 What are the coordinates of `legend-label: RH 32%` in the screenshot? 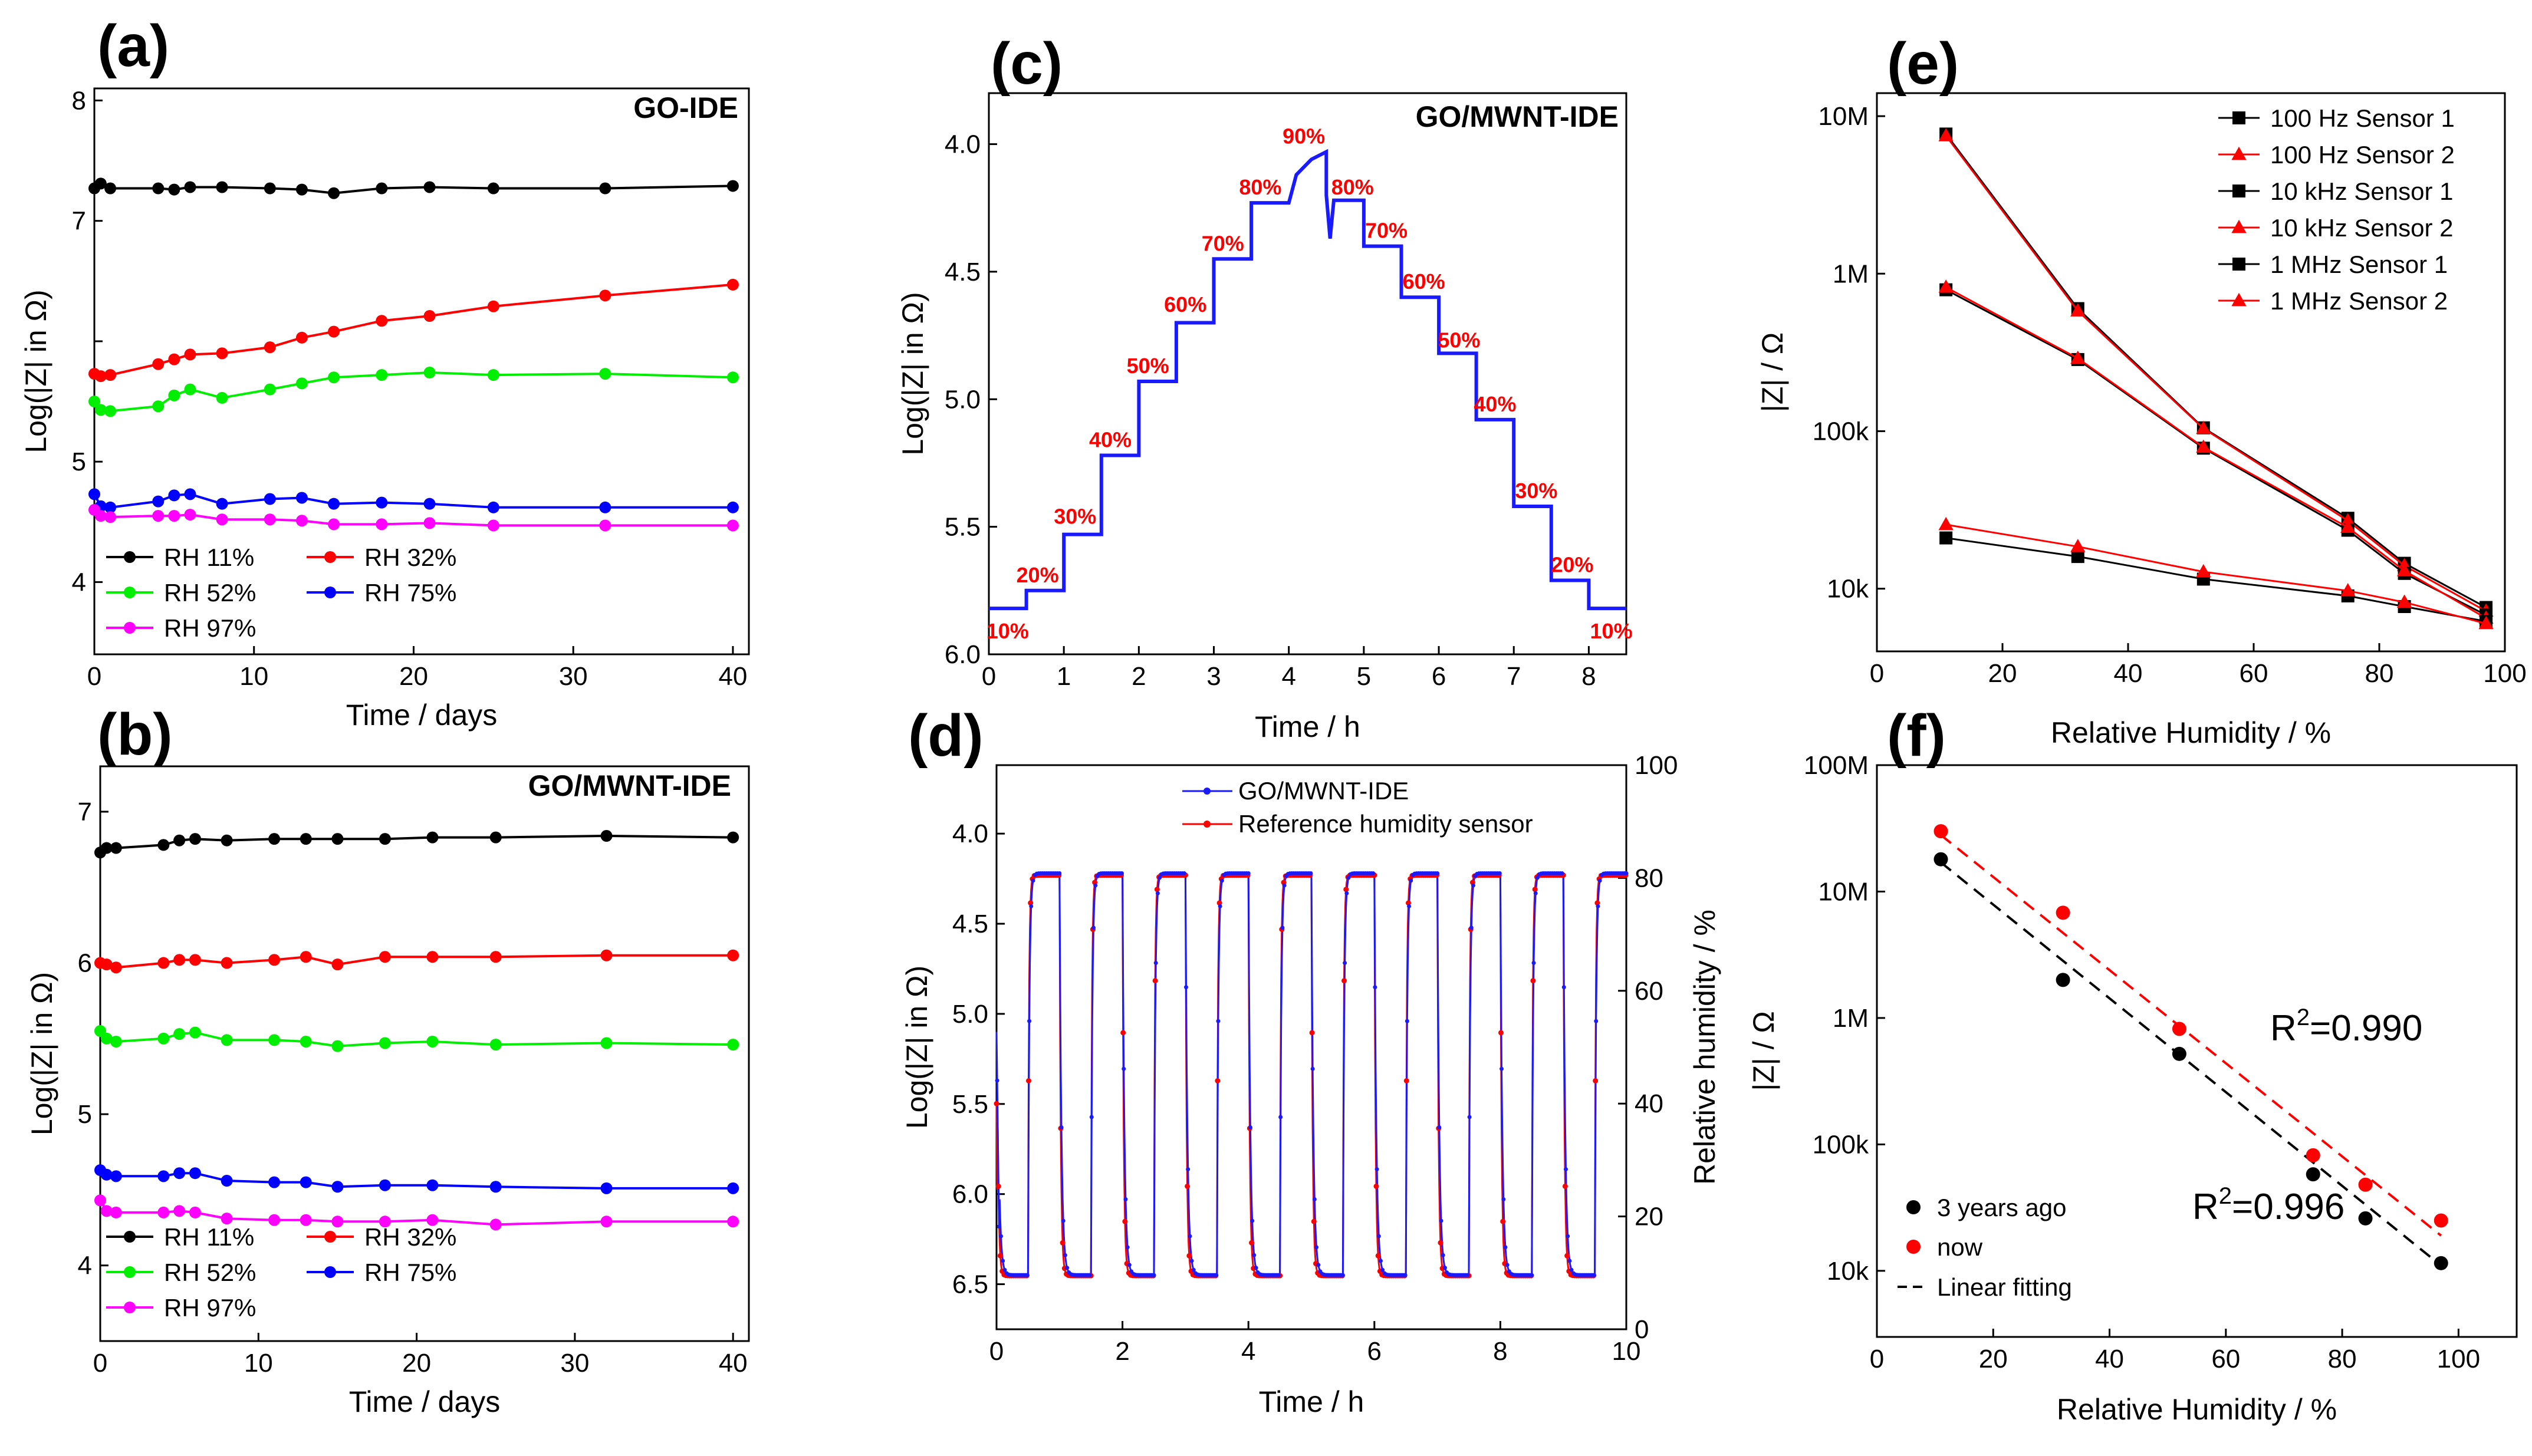 It's located at (410, 557).